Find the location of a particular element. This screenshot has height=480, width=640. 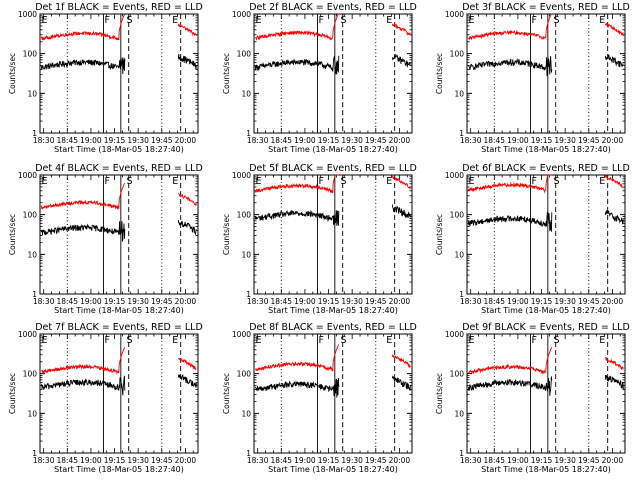

panel-title: Det 6f BLACK = Events, RED = LLD is located at coordinates (546, 168).